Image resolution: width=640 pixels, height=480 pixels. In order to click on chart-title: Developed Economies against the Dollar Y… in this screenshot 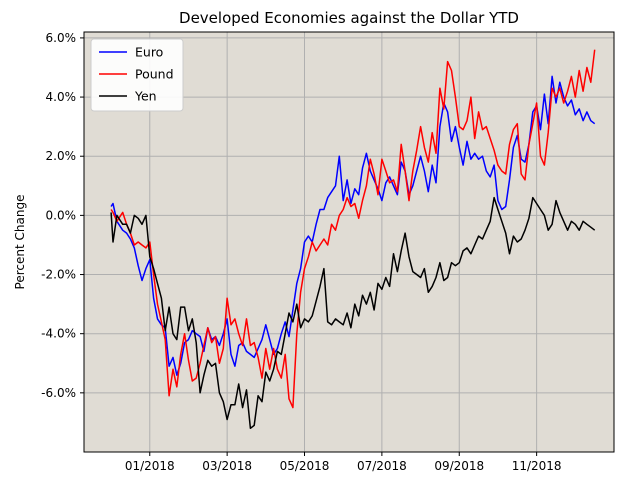, I will do `click(349, 18)`.